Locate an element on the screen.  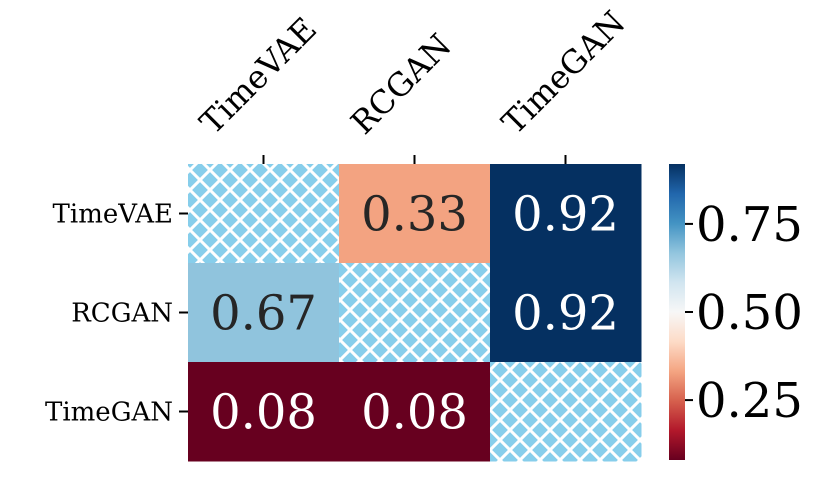
colorbar-bar is located at coordinates (677, 312).